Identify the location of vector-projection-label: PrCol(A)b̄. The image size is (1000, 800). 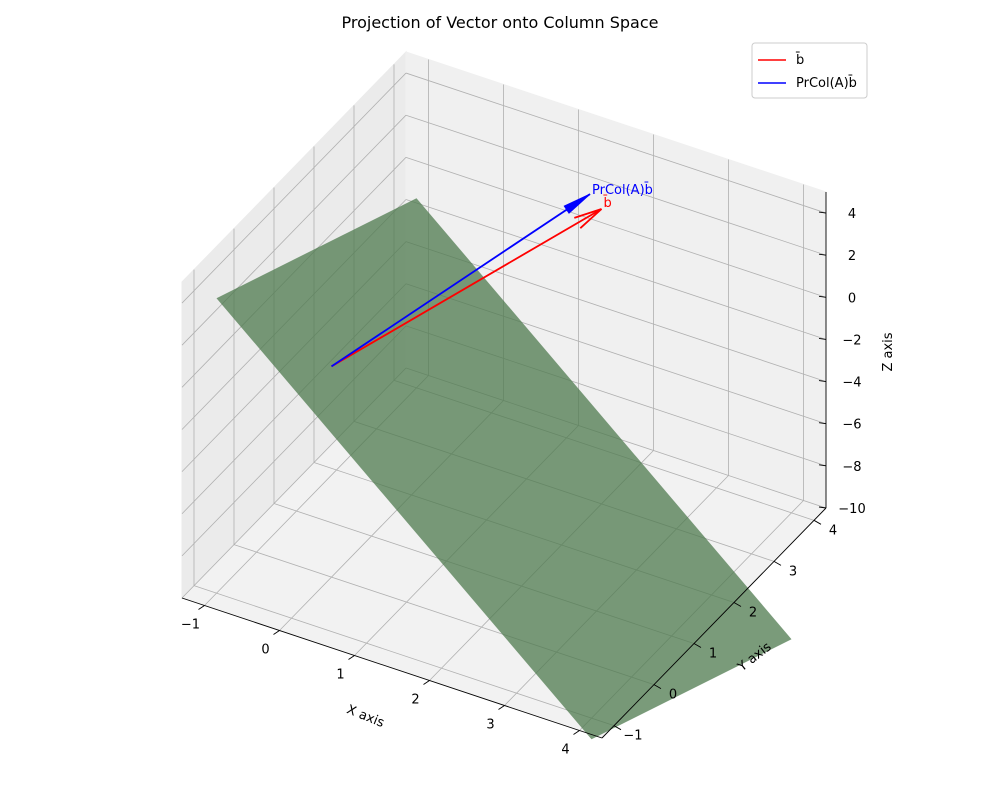
(622, 190).